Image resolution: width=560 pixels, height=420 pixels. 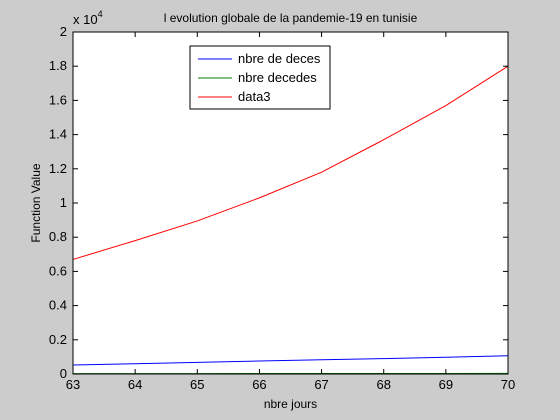 What do you see at coordinates (100, 14) in the screenshot?
I see `y-multiplier-exponent: 4` at bounding box center [100, 14].